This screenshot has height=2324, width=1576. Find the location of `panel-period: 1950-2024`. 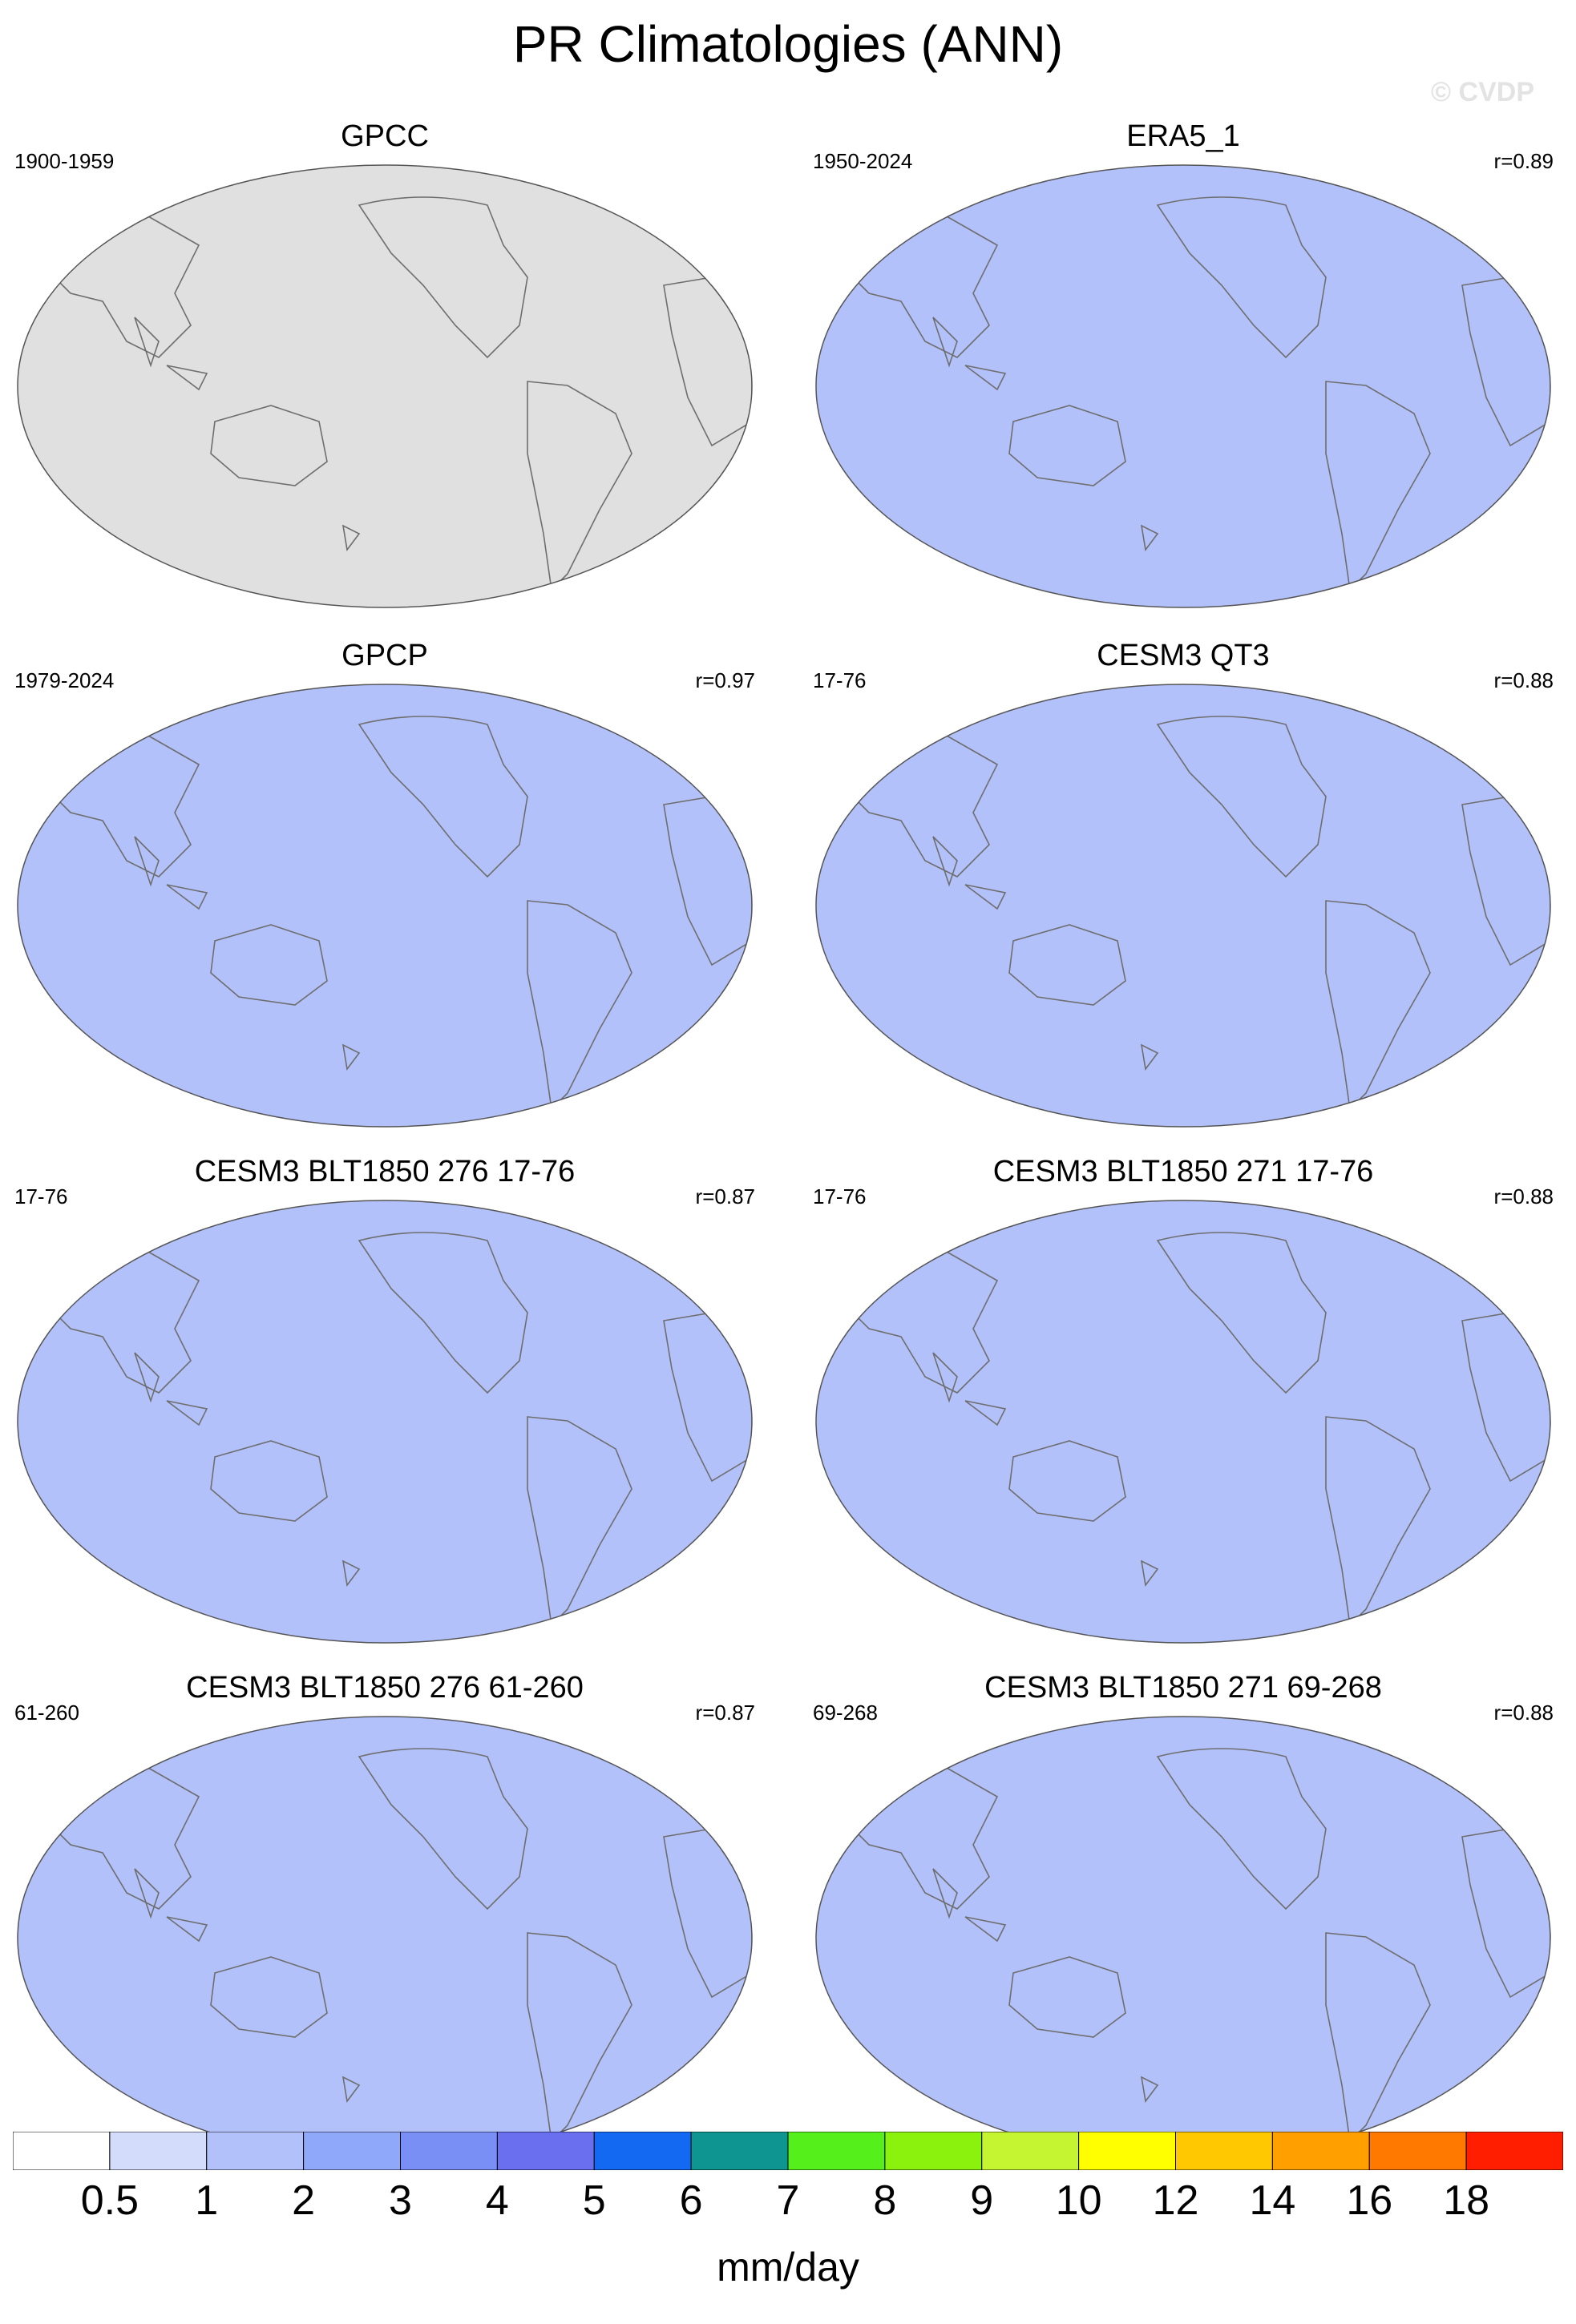

panel-period: 1950-2024 is located at coordinates (863, 161).